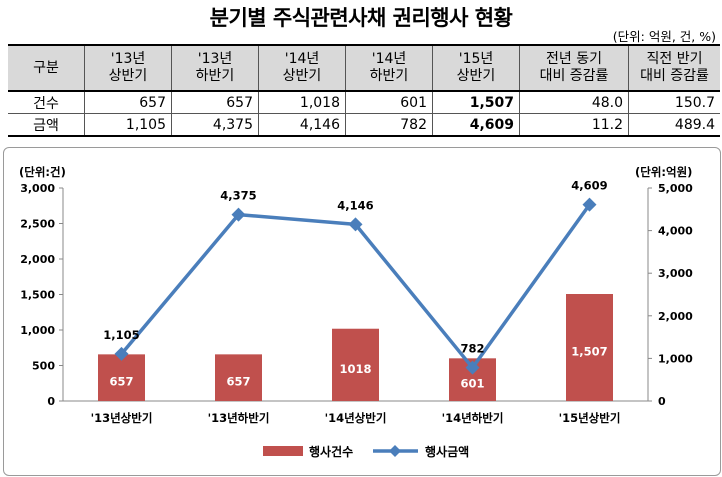 The image size is (722, 477). What do you see at coordinates (43, 366) in the screenshot?
I see `y-left-tick-label: 500` at bounding box center [43, 366].